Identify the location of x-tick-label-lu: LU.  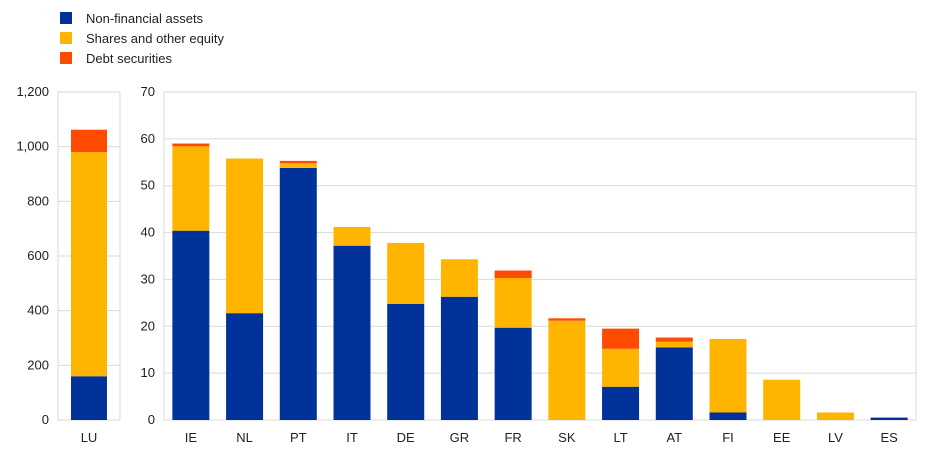
(89, 437).